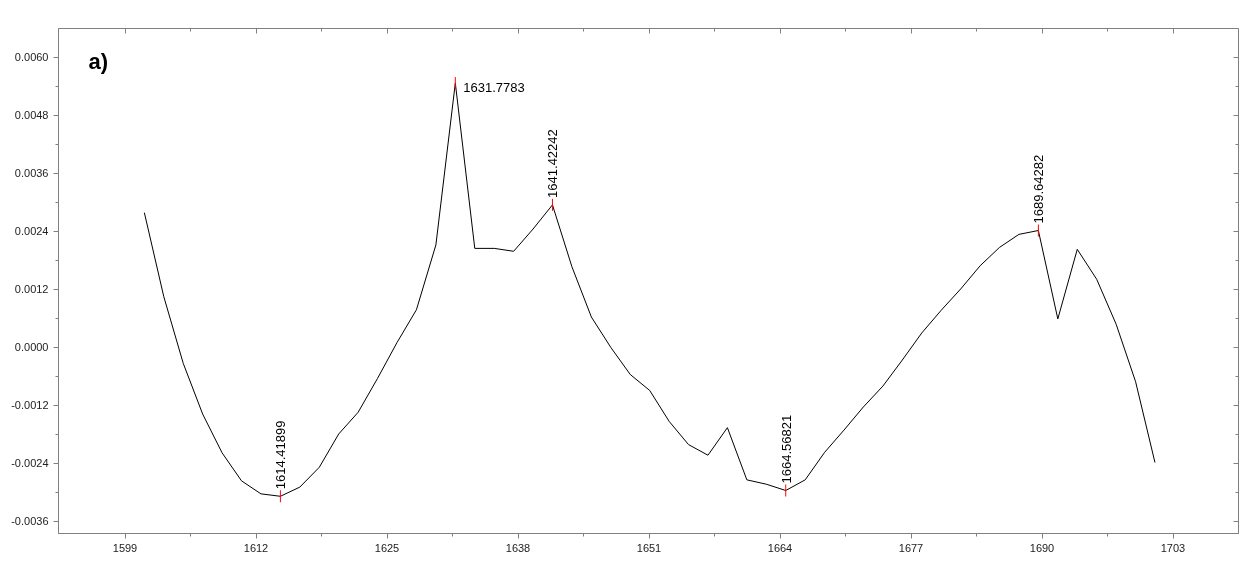 The image size is (1242, 564). What do you see at coordinates (281, 455) in the screenshot?
I see `annotation: 1614.41899` at bounding box center [281, 455].